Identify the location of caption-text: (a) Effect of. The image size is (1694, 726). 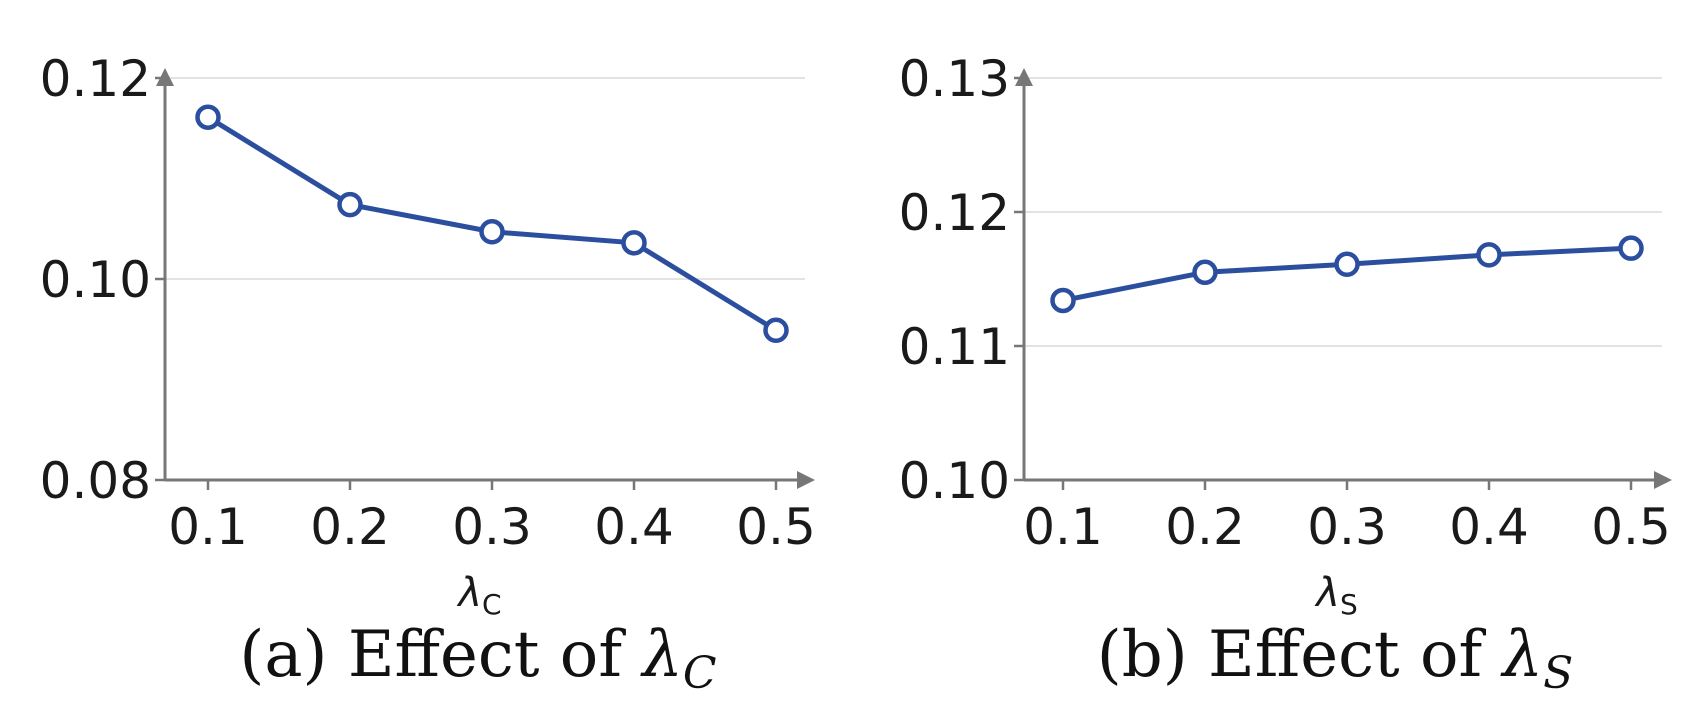
(440, 655).